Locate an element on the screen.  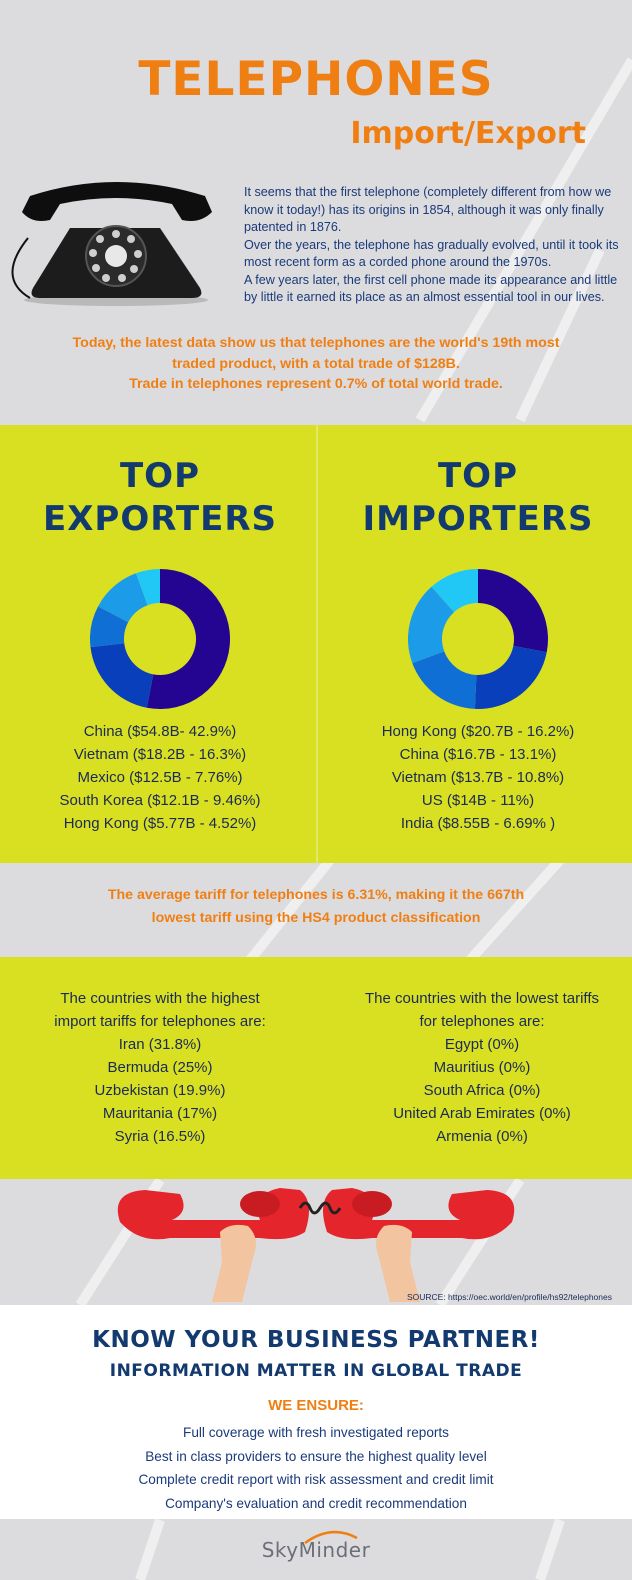
list-item: Armenia (0%) is located at coordinates (482, 1136).